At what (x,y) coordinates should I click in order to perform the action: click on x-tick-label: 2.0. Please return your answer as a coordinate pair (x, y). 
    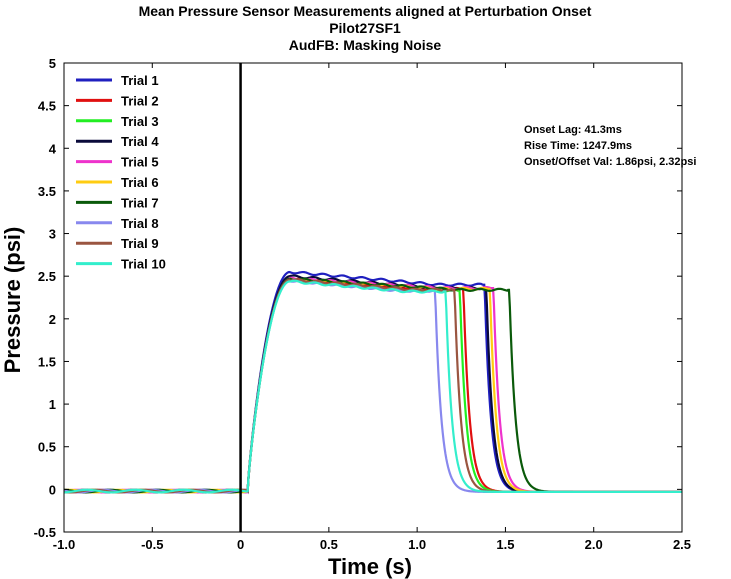
    Looking at the image, I should click on (594, 544).